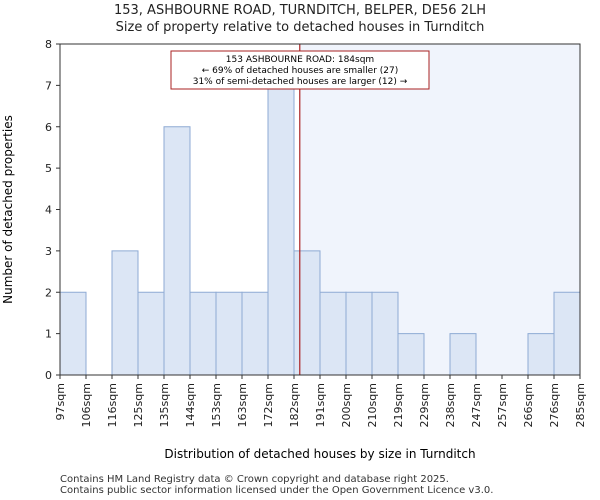 The height and width of the screenshot is (500, 600). I want to click on x-tick-label: 285sqm, so click(580, 405).